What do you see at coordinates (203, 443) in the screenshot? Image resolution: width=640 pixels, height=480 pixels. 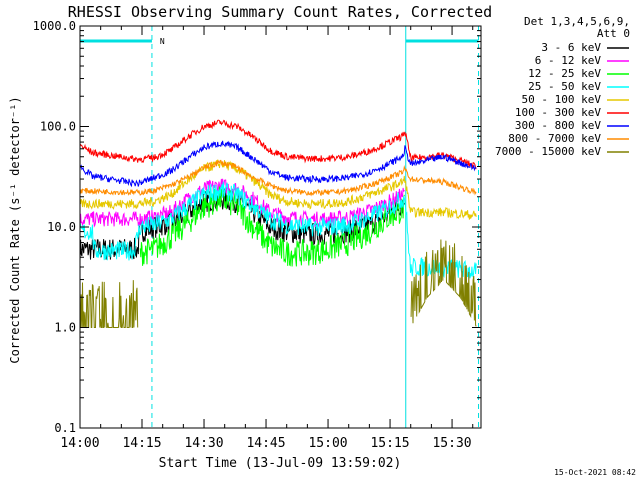 I see `x-tick-label: 14:30` at bounding box center [203, 443].